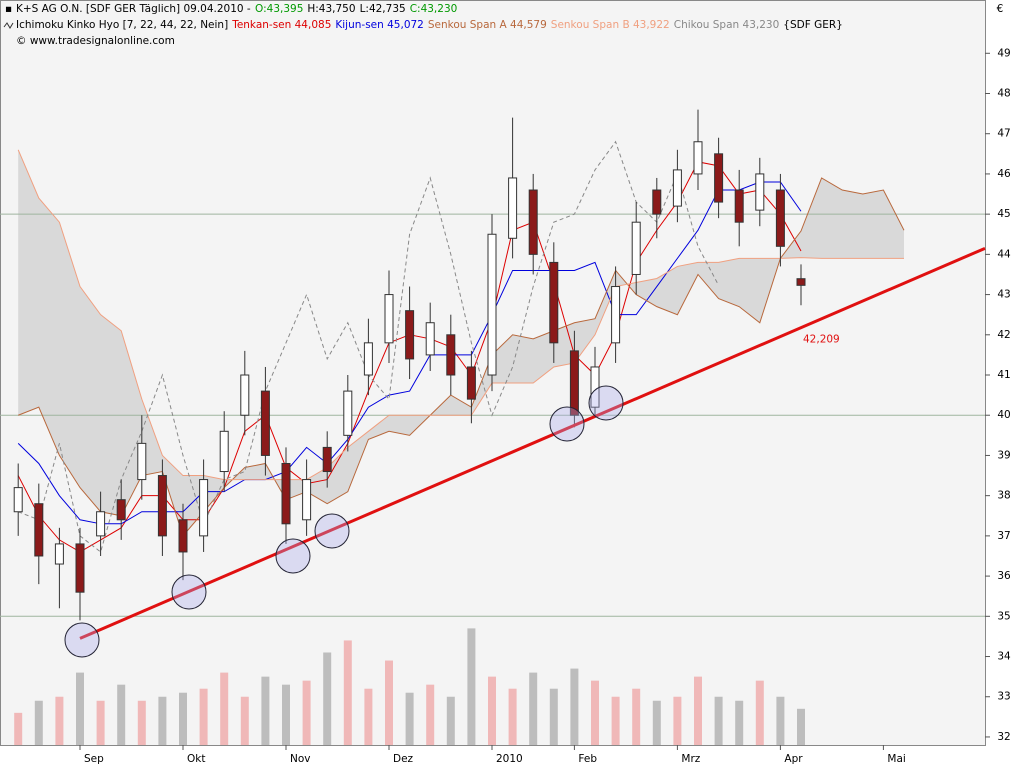 Image resolution: width=1024 pixels, height=768 pixels. What do you see at coordinates (8, 9) in the screenshot?
I see `icon: ▪` at bounding box center [8, 9].